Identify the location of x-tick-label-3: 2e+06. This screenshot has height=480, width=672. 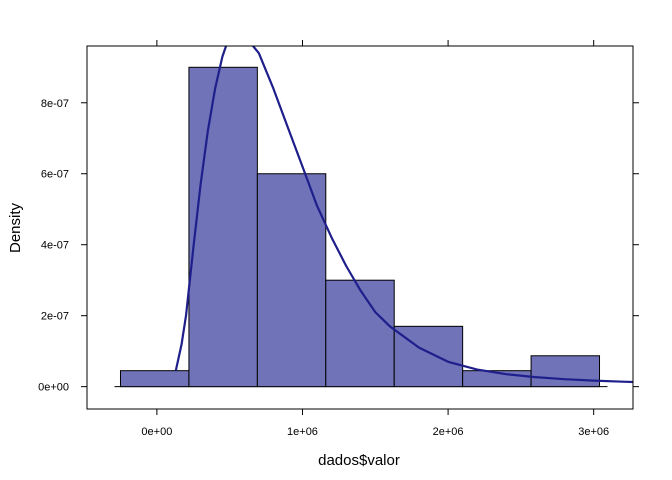
(448, 432).